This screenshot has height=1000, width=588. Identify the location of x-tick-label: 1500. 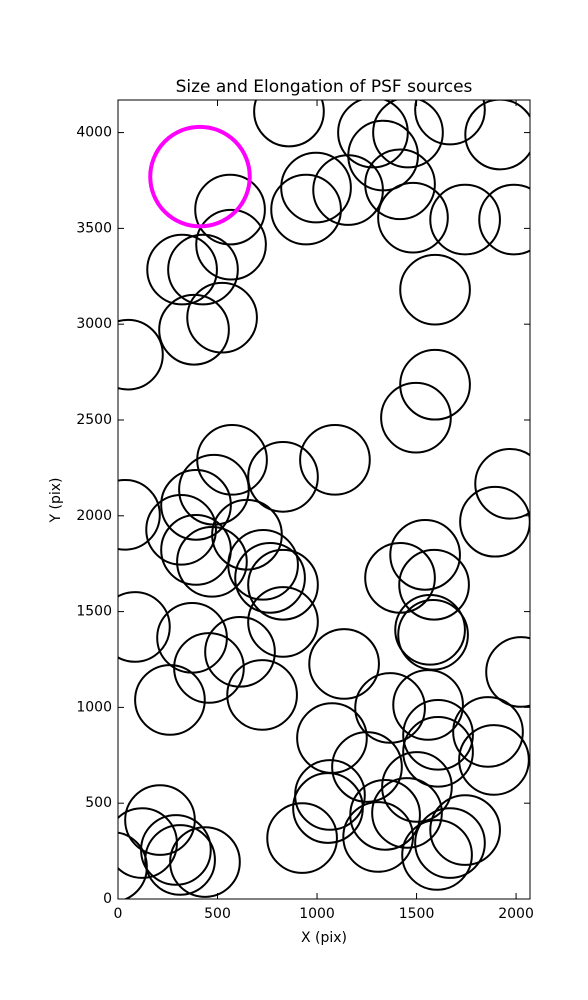
(417, 914).